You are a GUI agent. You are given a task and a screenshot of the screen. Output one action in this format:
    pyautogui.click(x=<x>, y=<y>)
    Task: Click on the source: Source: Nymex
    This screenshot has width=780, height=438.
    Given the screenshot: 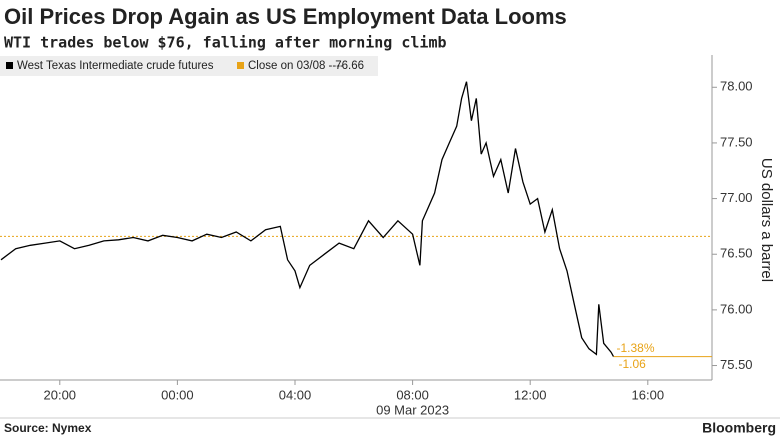 What is the action you would take?
    pyautogui.click(x=48, y=428)
    